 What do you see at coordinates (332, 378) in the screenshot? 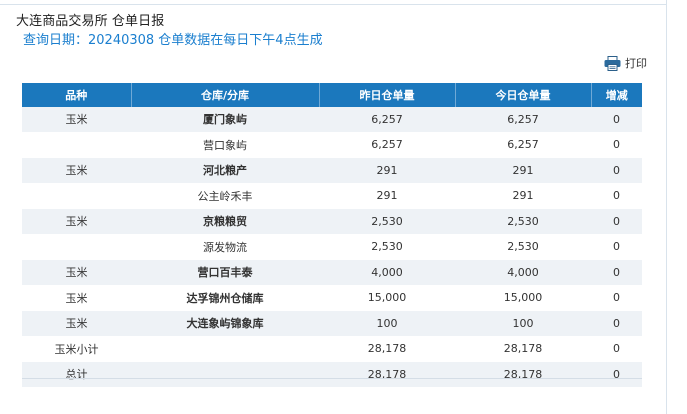
I see `table-bottom-divider` at bounding box center [332, 378].